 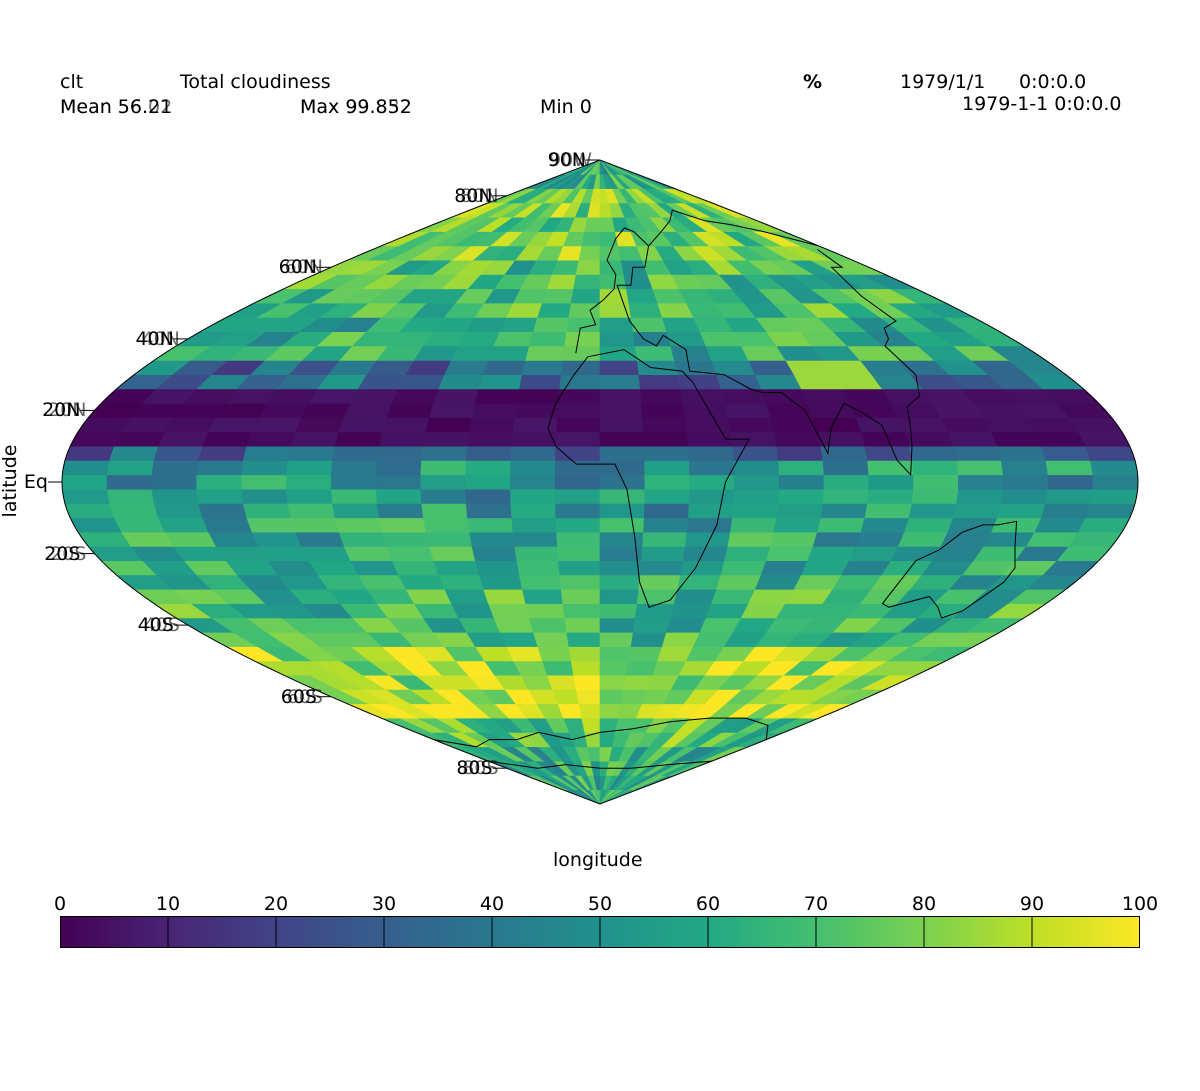 What do you see at coordinates (813, 82) in the screenshot?
I see `units-label: %` at bounding box center [813, 82].